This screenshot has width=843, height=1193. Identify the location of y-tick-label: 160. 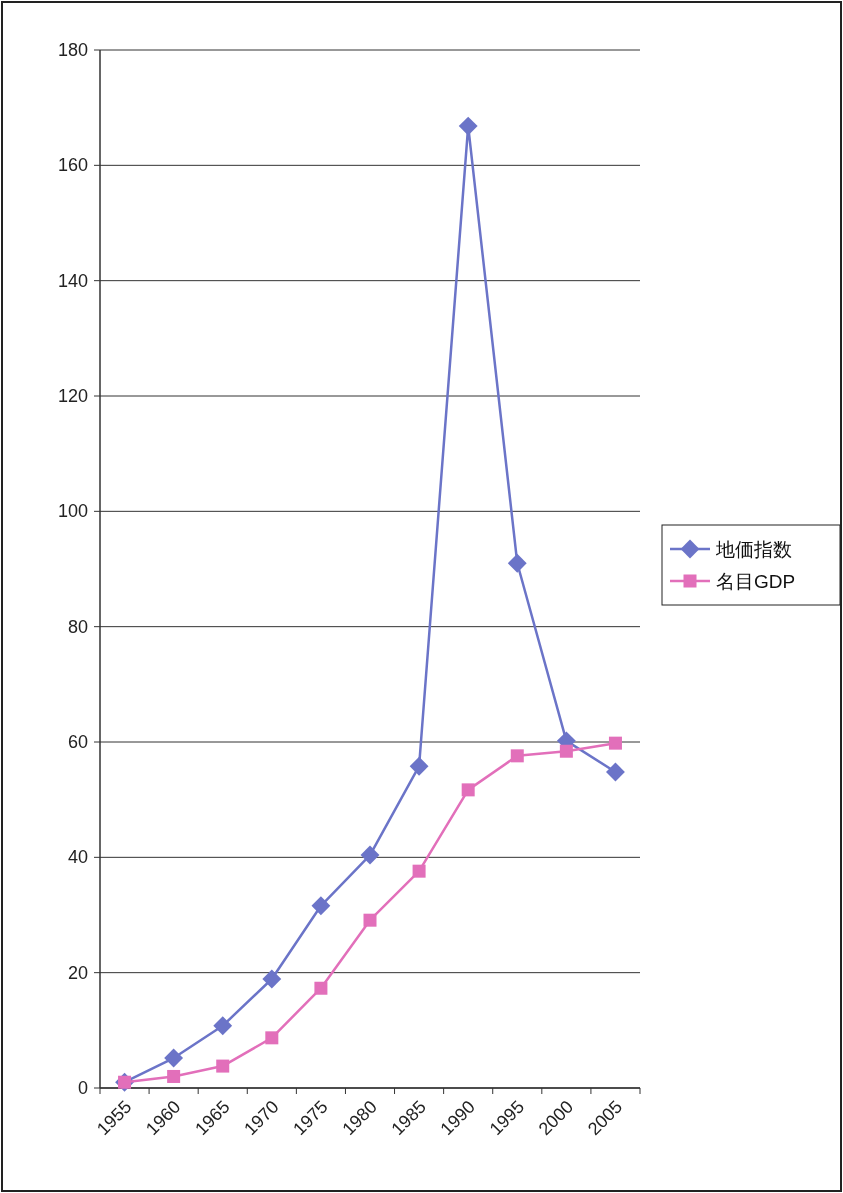
(72, 165).